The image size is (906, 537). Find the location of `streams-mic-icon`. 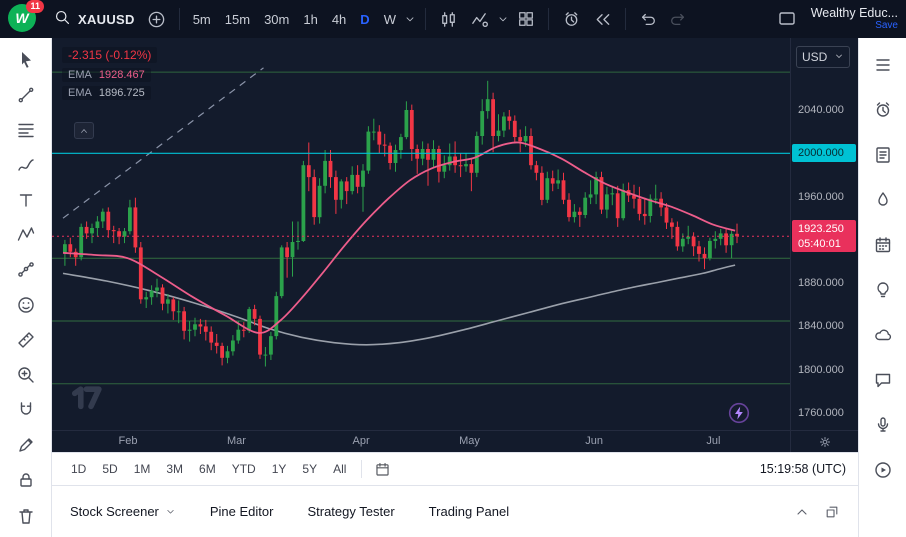

streams-mic-icon is located at coordinates (883, 425).